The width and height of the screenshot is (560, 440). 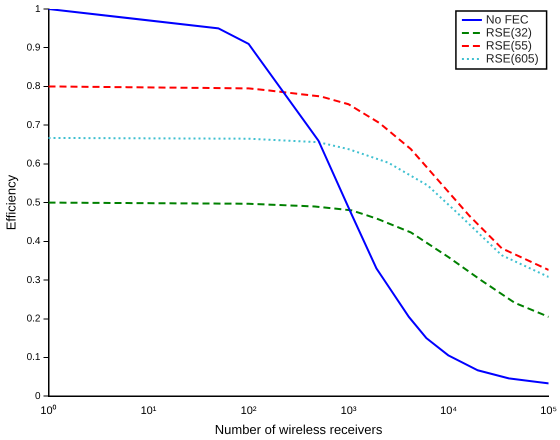 What do you see at coordinates (449, 410) in the screenshot?
I see `x-tick-label: 10⁴` at bounding box center [449, 410].